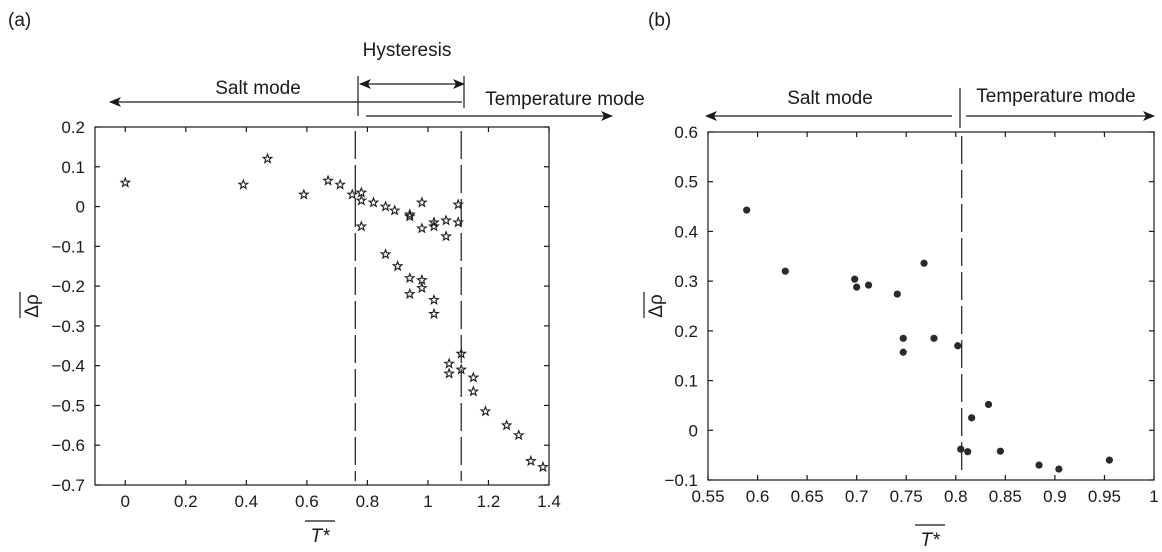  What do you see at coordinates (1055, 96) in the screenshot?
I see `temperature-mode-label-b: Temperature mode` at bounding box center [1055, 96].